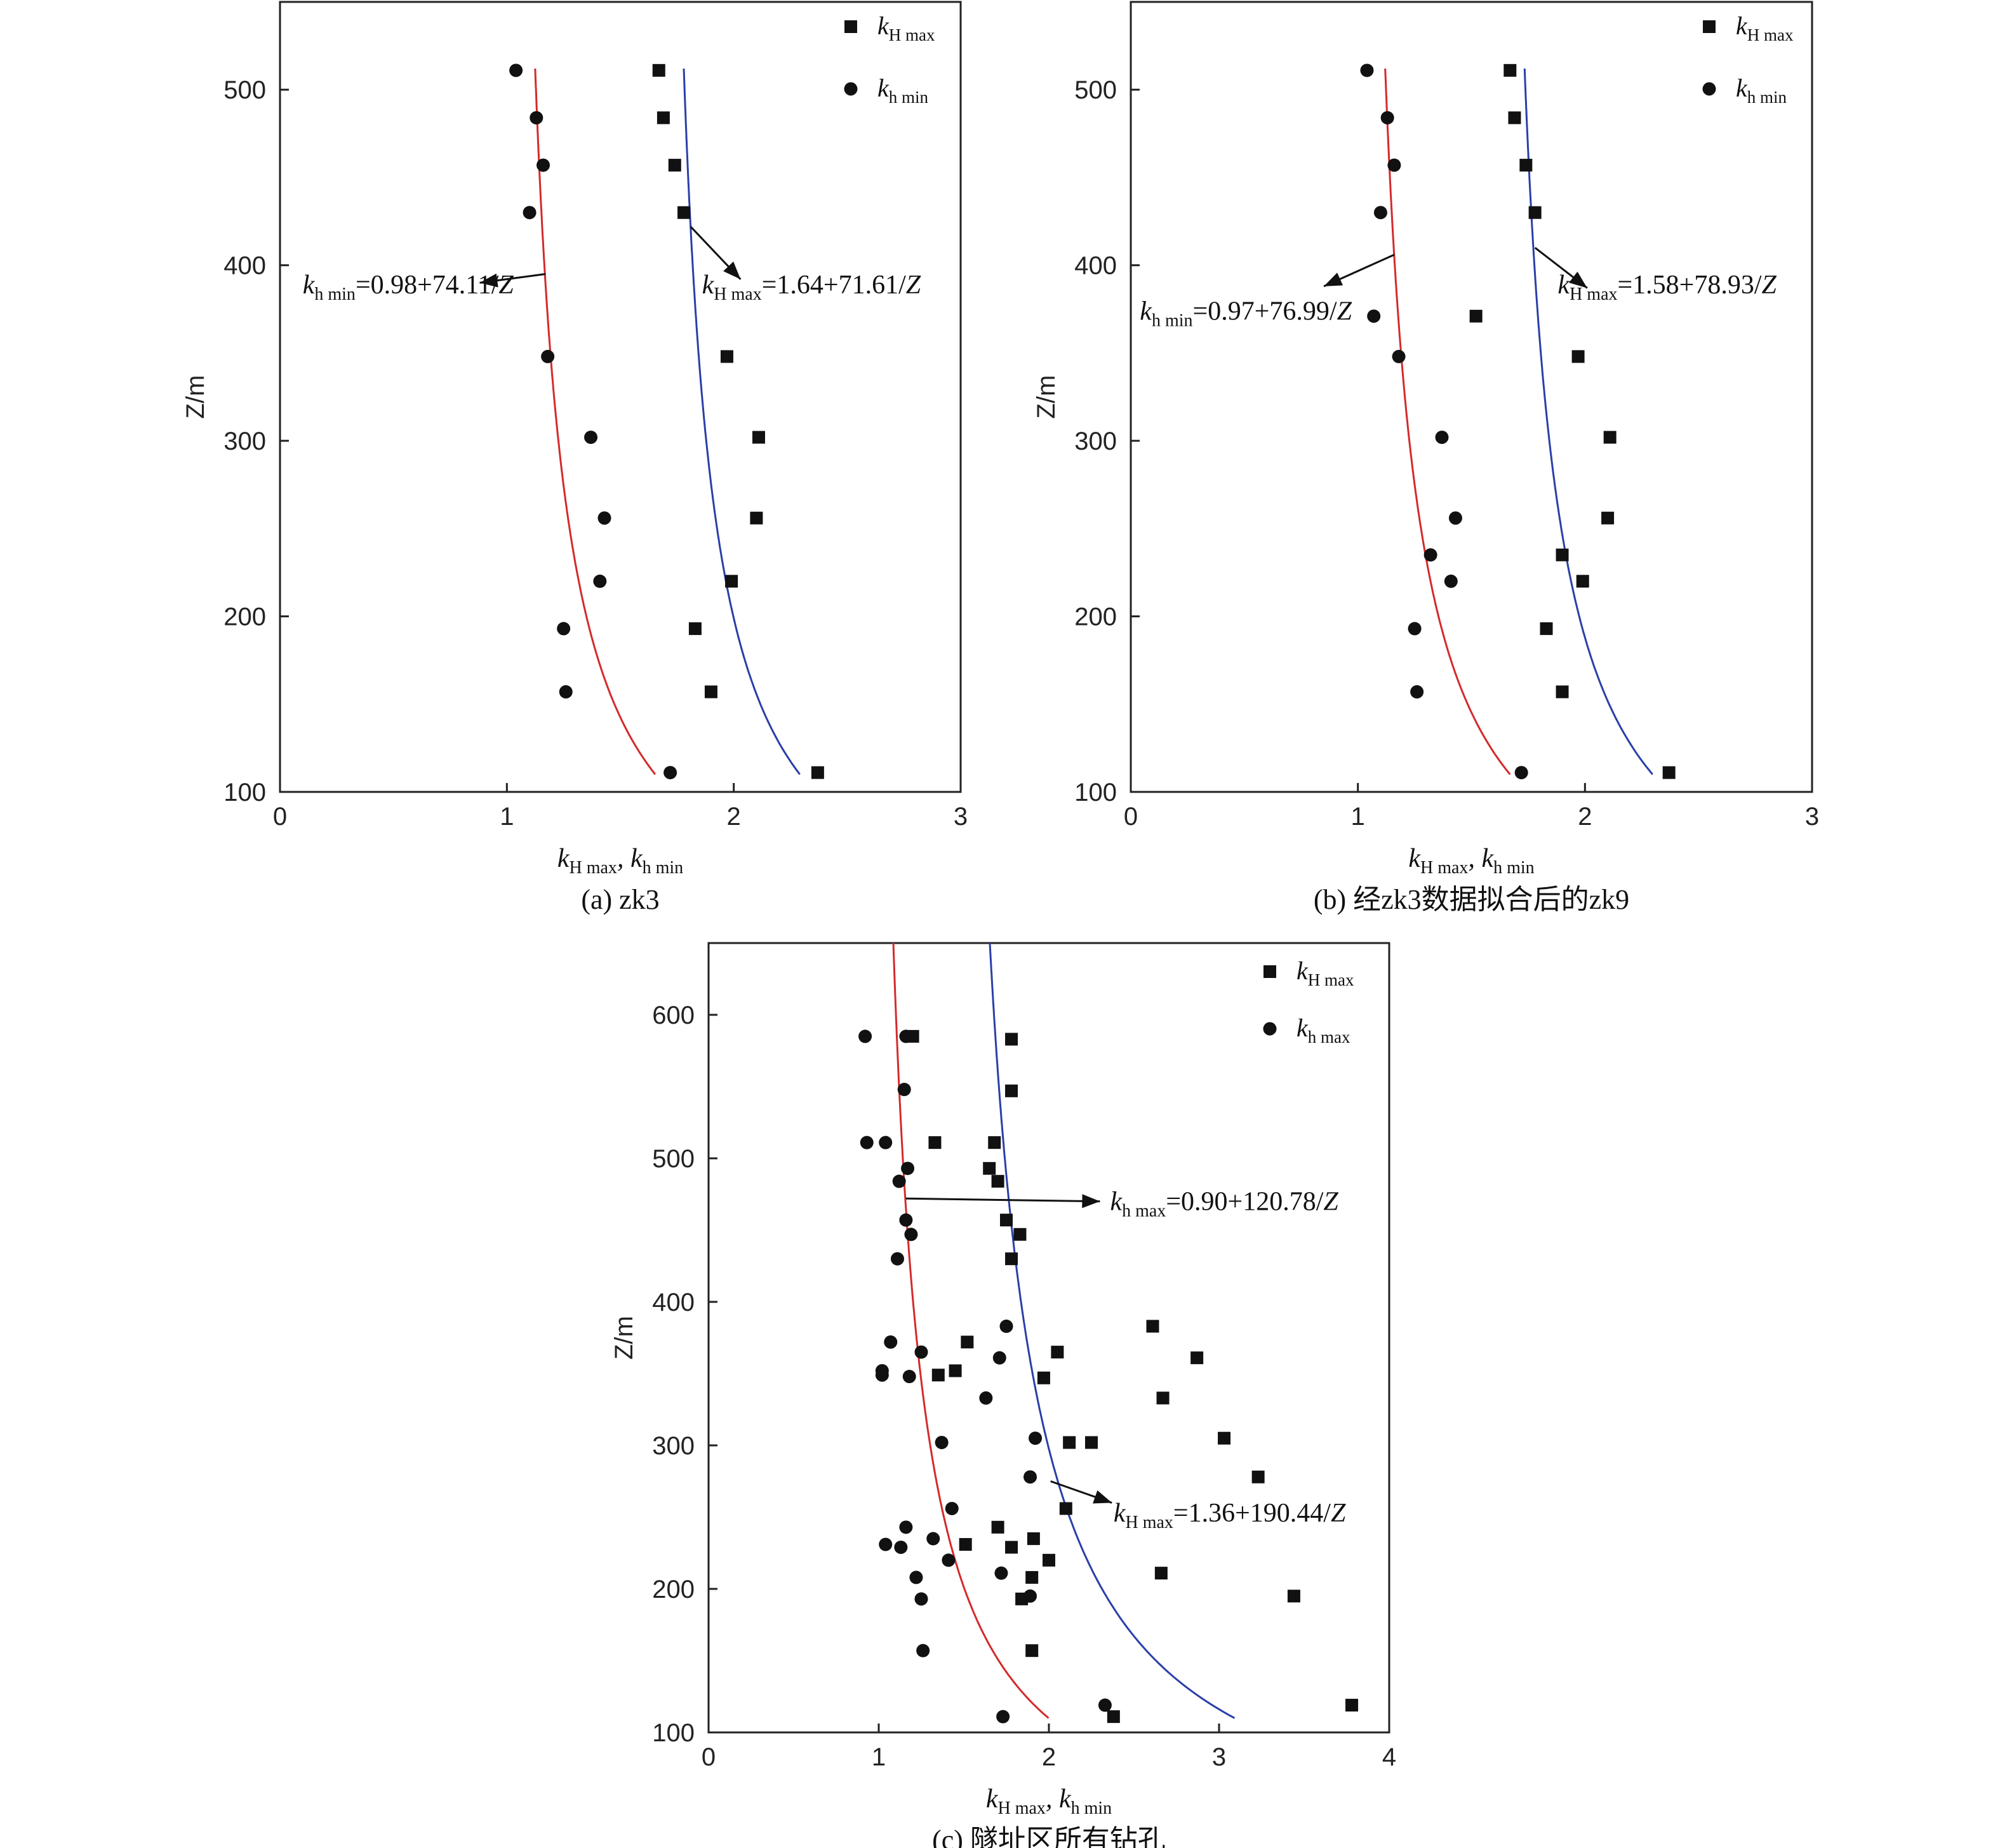 Image resolution: width=2000 pixels, height=1848 pixels. What do you see at coordinates (1246, 313) in the screenshot?
I see `fit-equation-label: kh min=0.97+76.99/Z` at bounding box center [1246, 313].